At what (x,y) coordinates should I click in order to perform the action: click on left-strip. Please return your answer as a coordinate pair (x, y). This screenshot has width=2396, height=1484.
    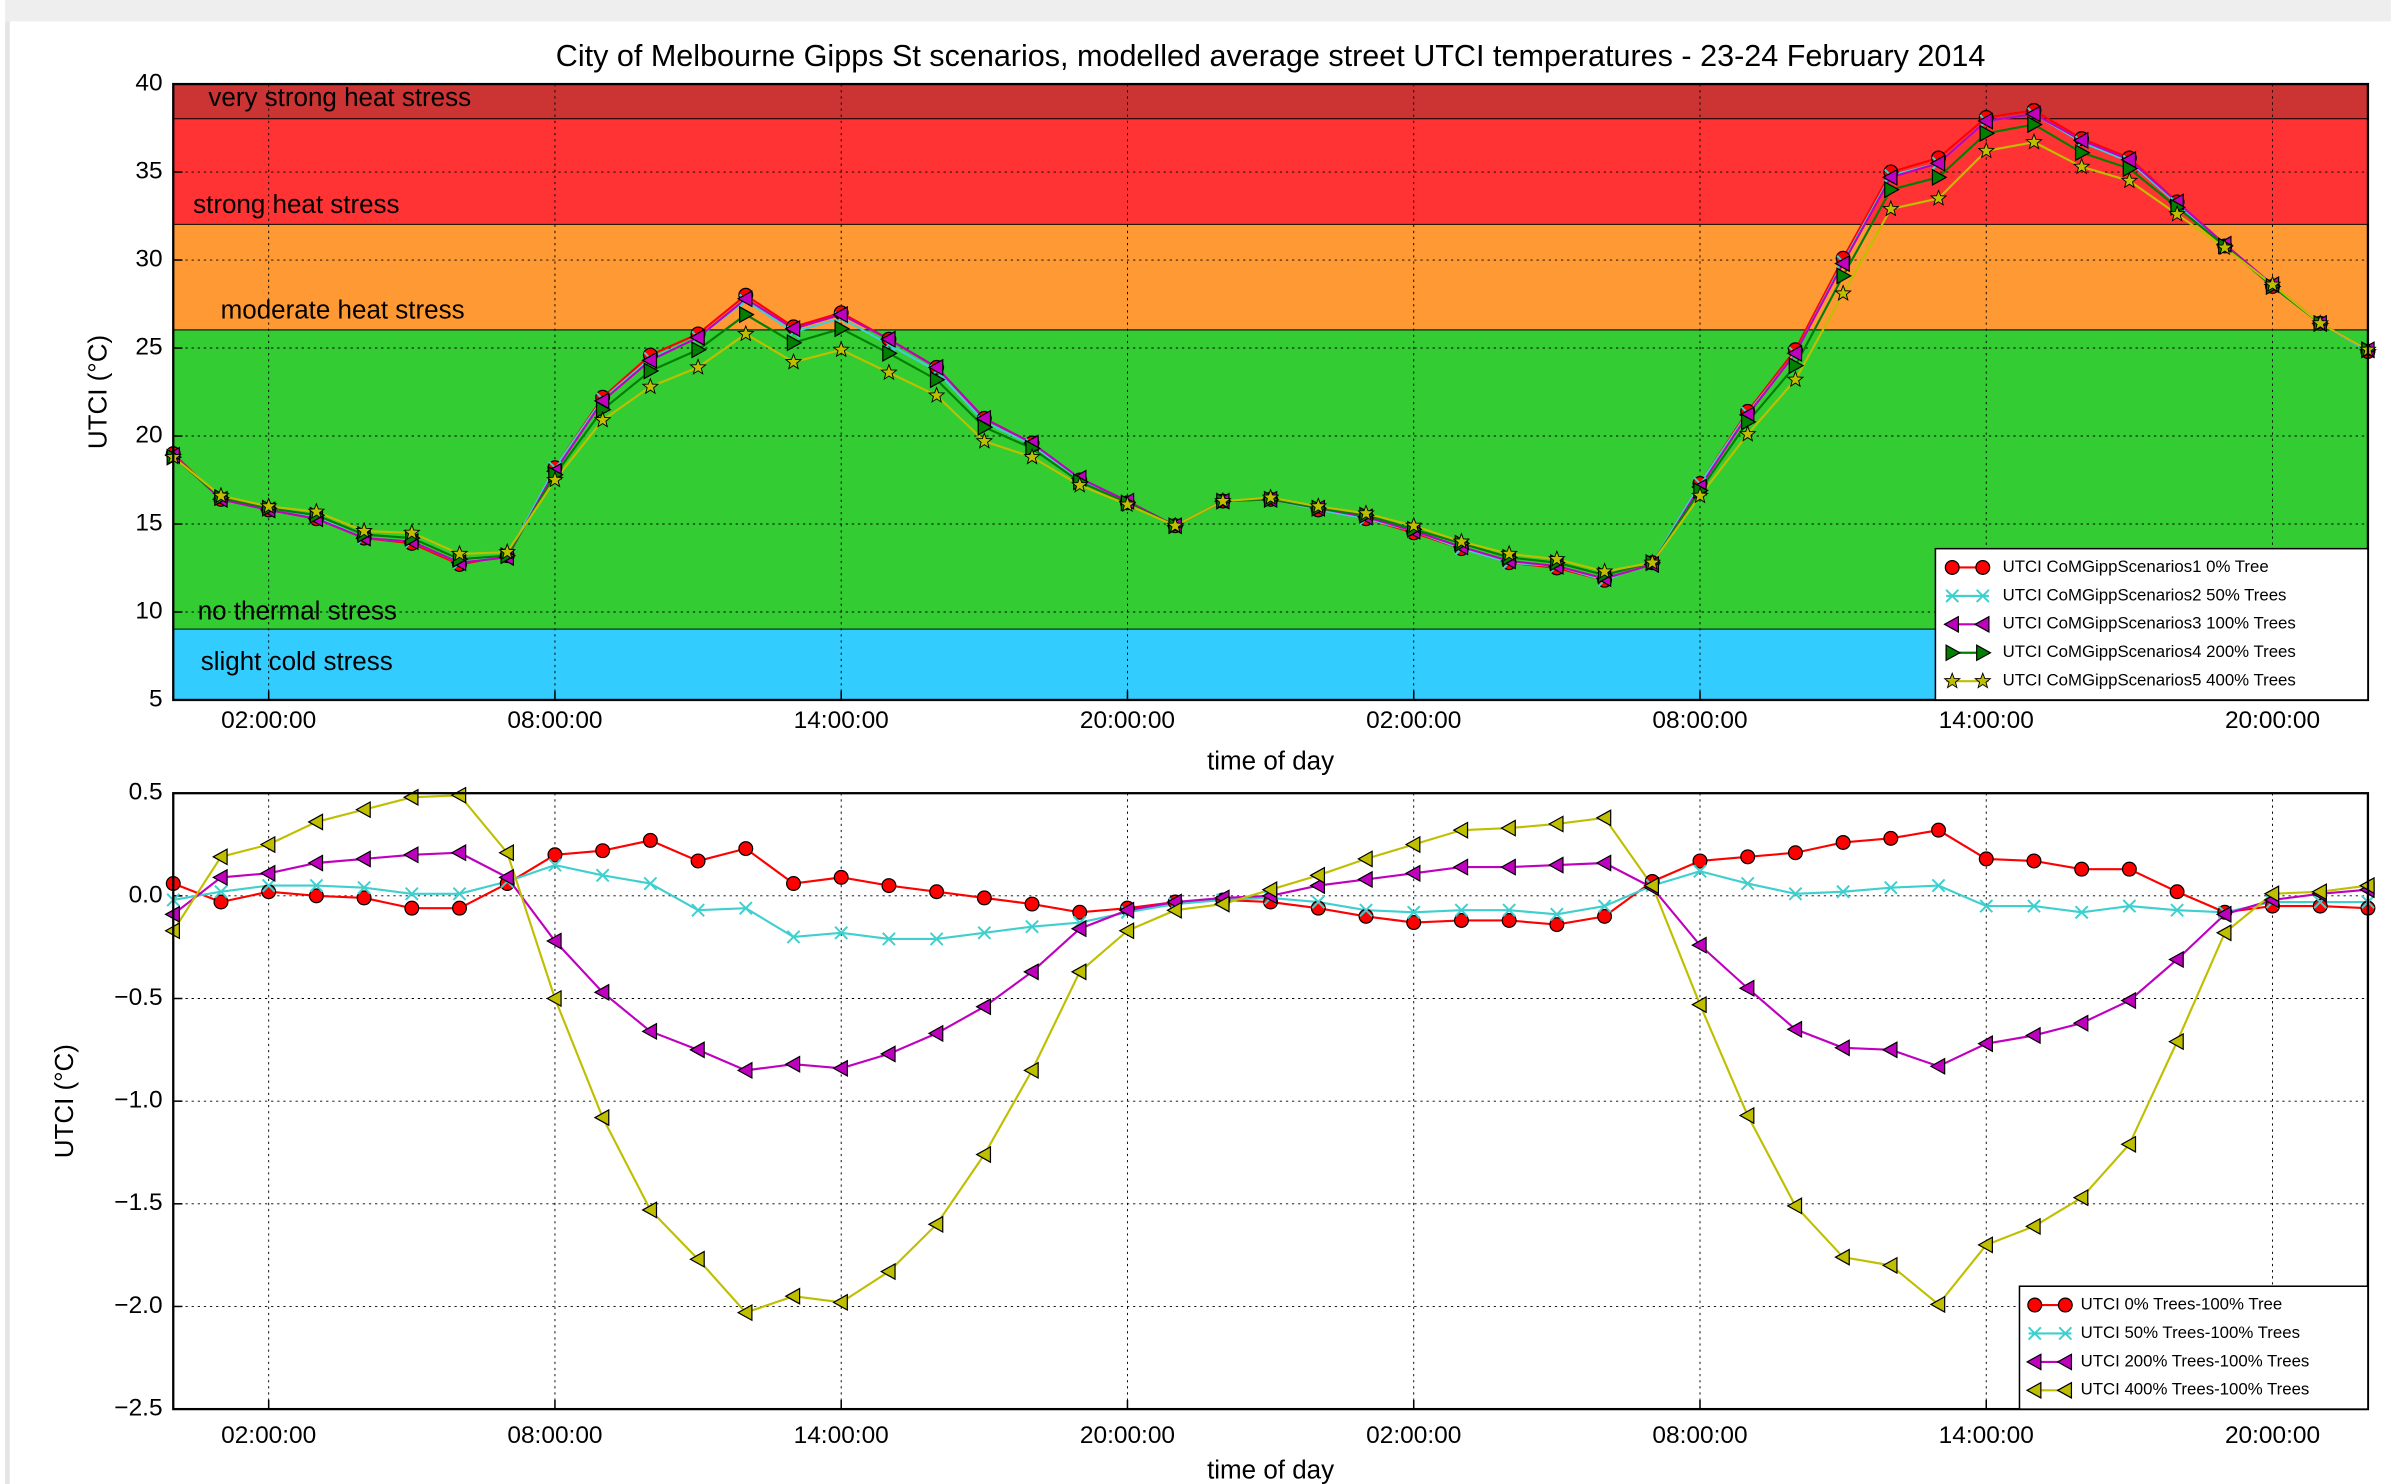
    Looking at the image, I should click on (7, 752).